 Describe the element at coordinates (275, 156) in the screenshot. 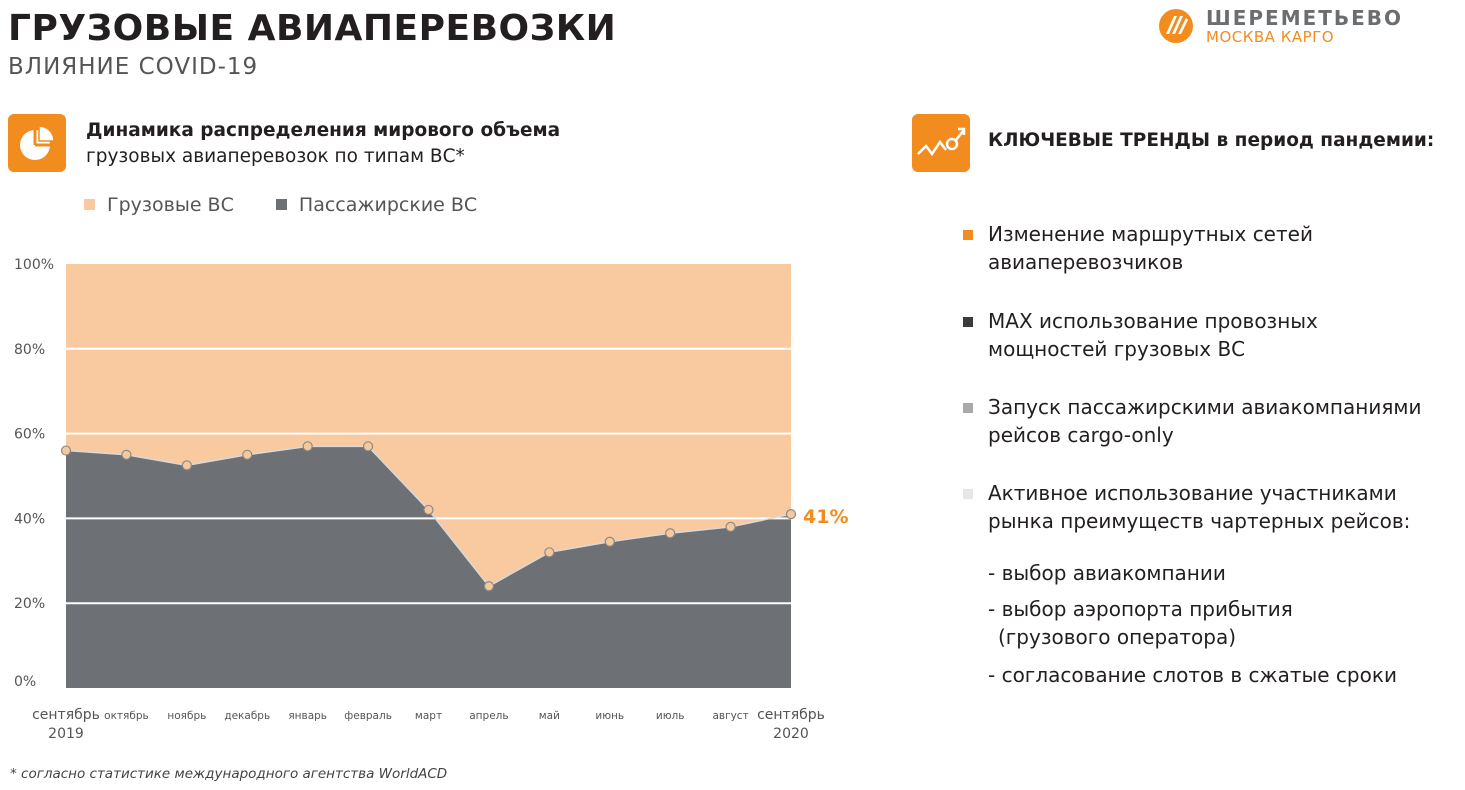

I see `chart-heading-line2: грузовых авиаперевозок по типам ВС*` at that location.